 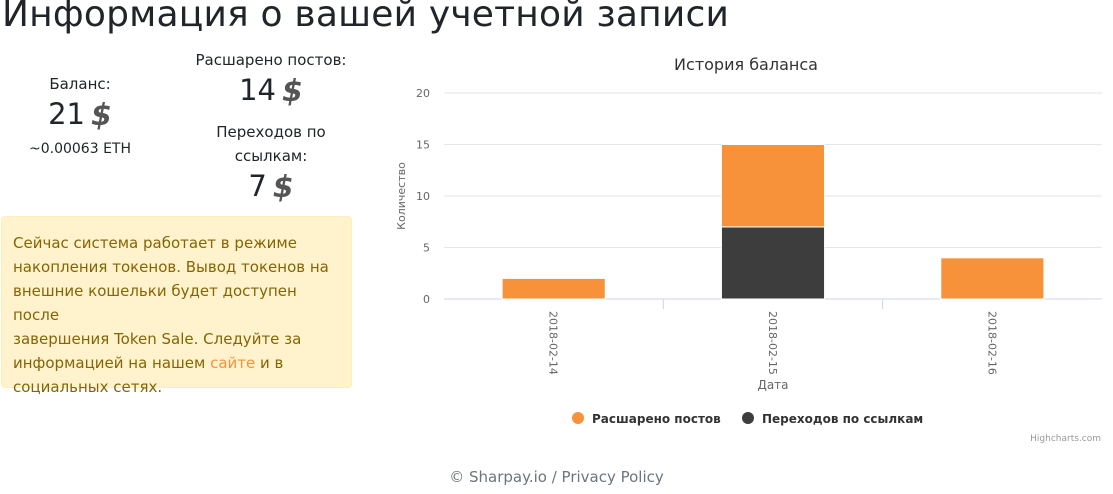 I want to click on balance-value: 21, so click(x=67, y=114).